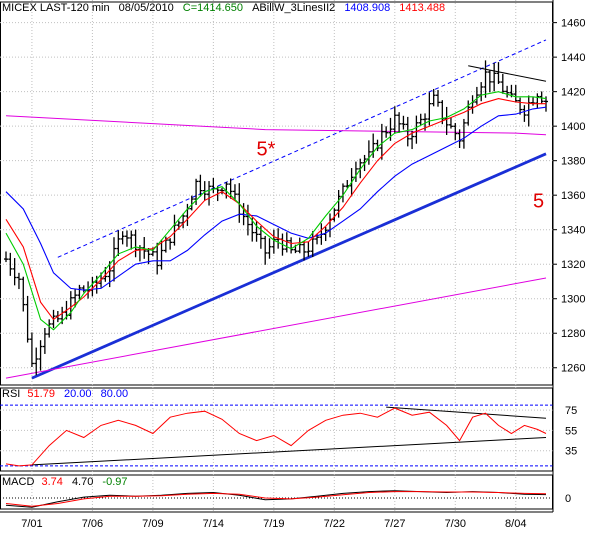 This screenshot has width=596, height=535. I want to click on x-tick-label: 7/09, so click(152, 524).